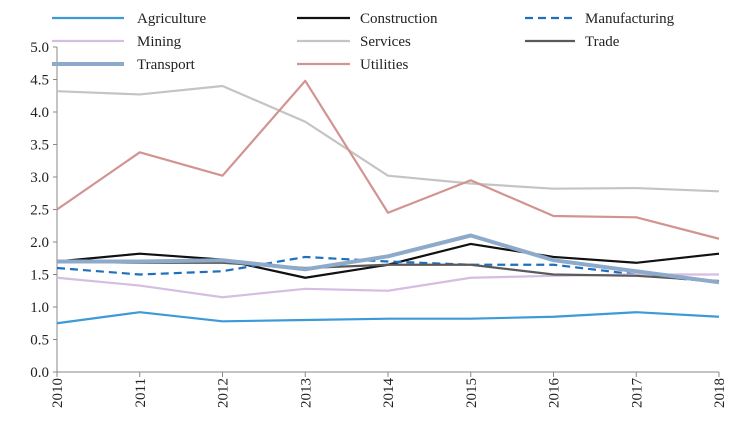  Describe the element at coordinates (720, 393) in the screenshot. I see `x-tick-label: 2018` at that location.